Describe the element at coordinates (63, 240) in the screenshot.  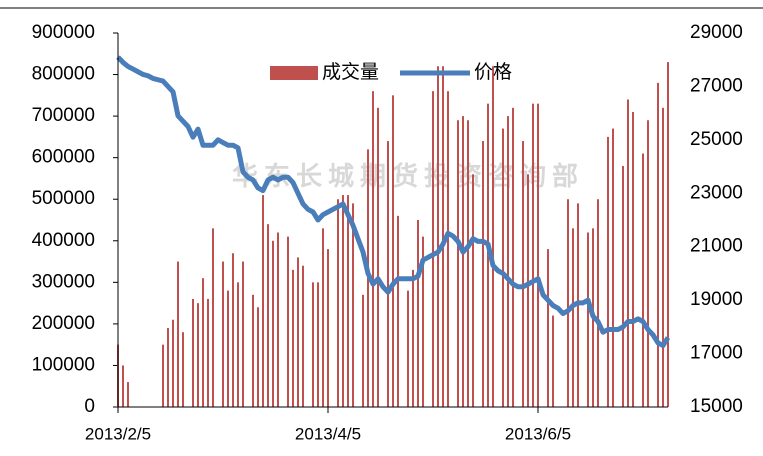
I see `y-tick-label: 400000` at that location.